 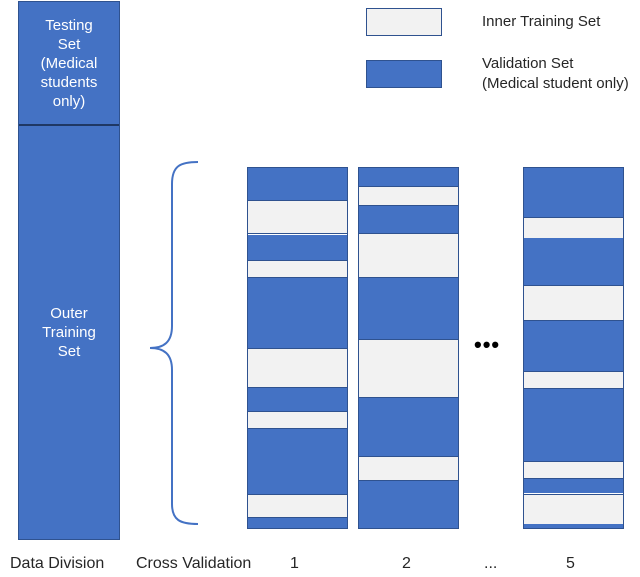 I want to click on curly-brace, so click(x=174, y=343).